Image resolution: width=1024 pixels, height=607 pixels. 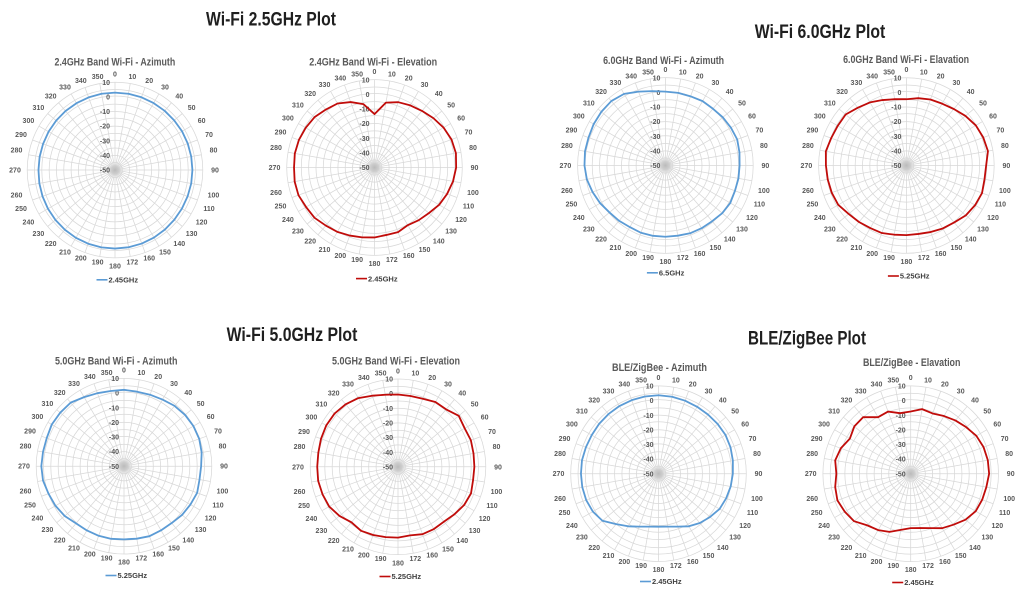 I want to click on svg-text: 190, so click(x=641, y=566).